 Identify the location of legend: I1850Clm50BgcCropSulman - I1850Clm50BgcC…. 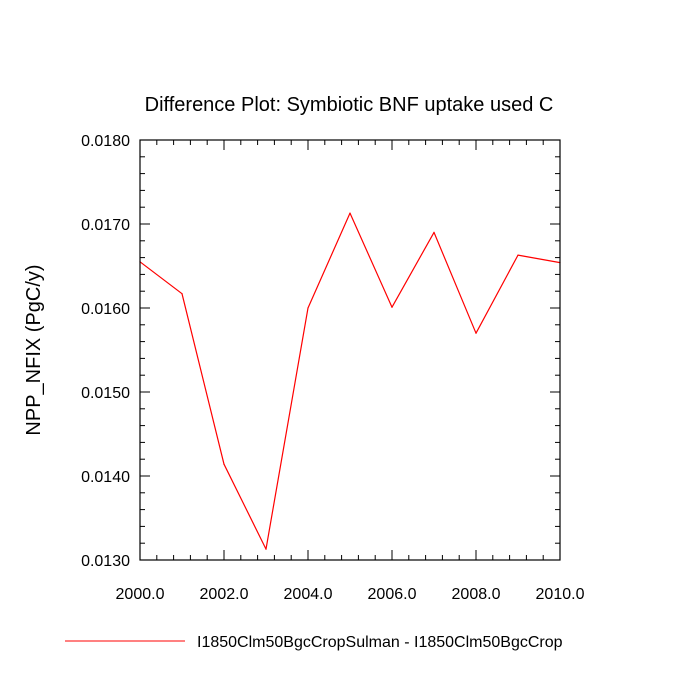
(314, 642).